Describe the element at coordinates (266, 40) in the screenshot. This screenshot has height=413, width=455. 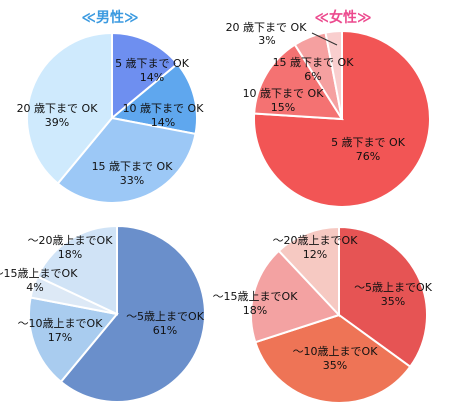
I see `slice-value-label: 3%` at that location.